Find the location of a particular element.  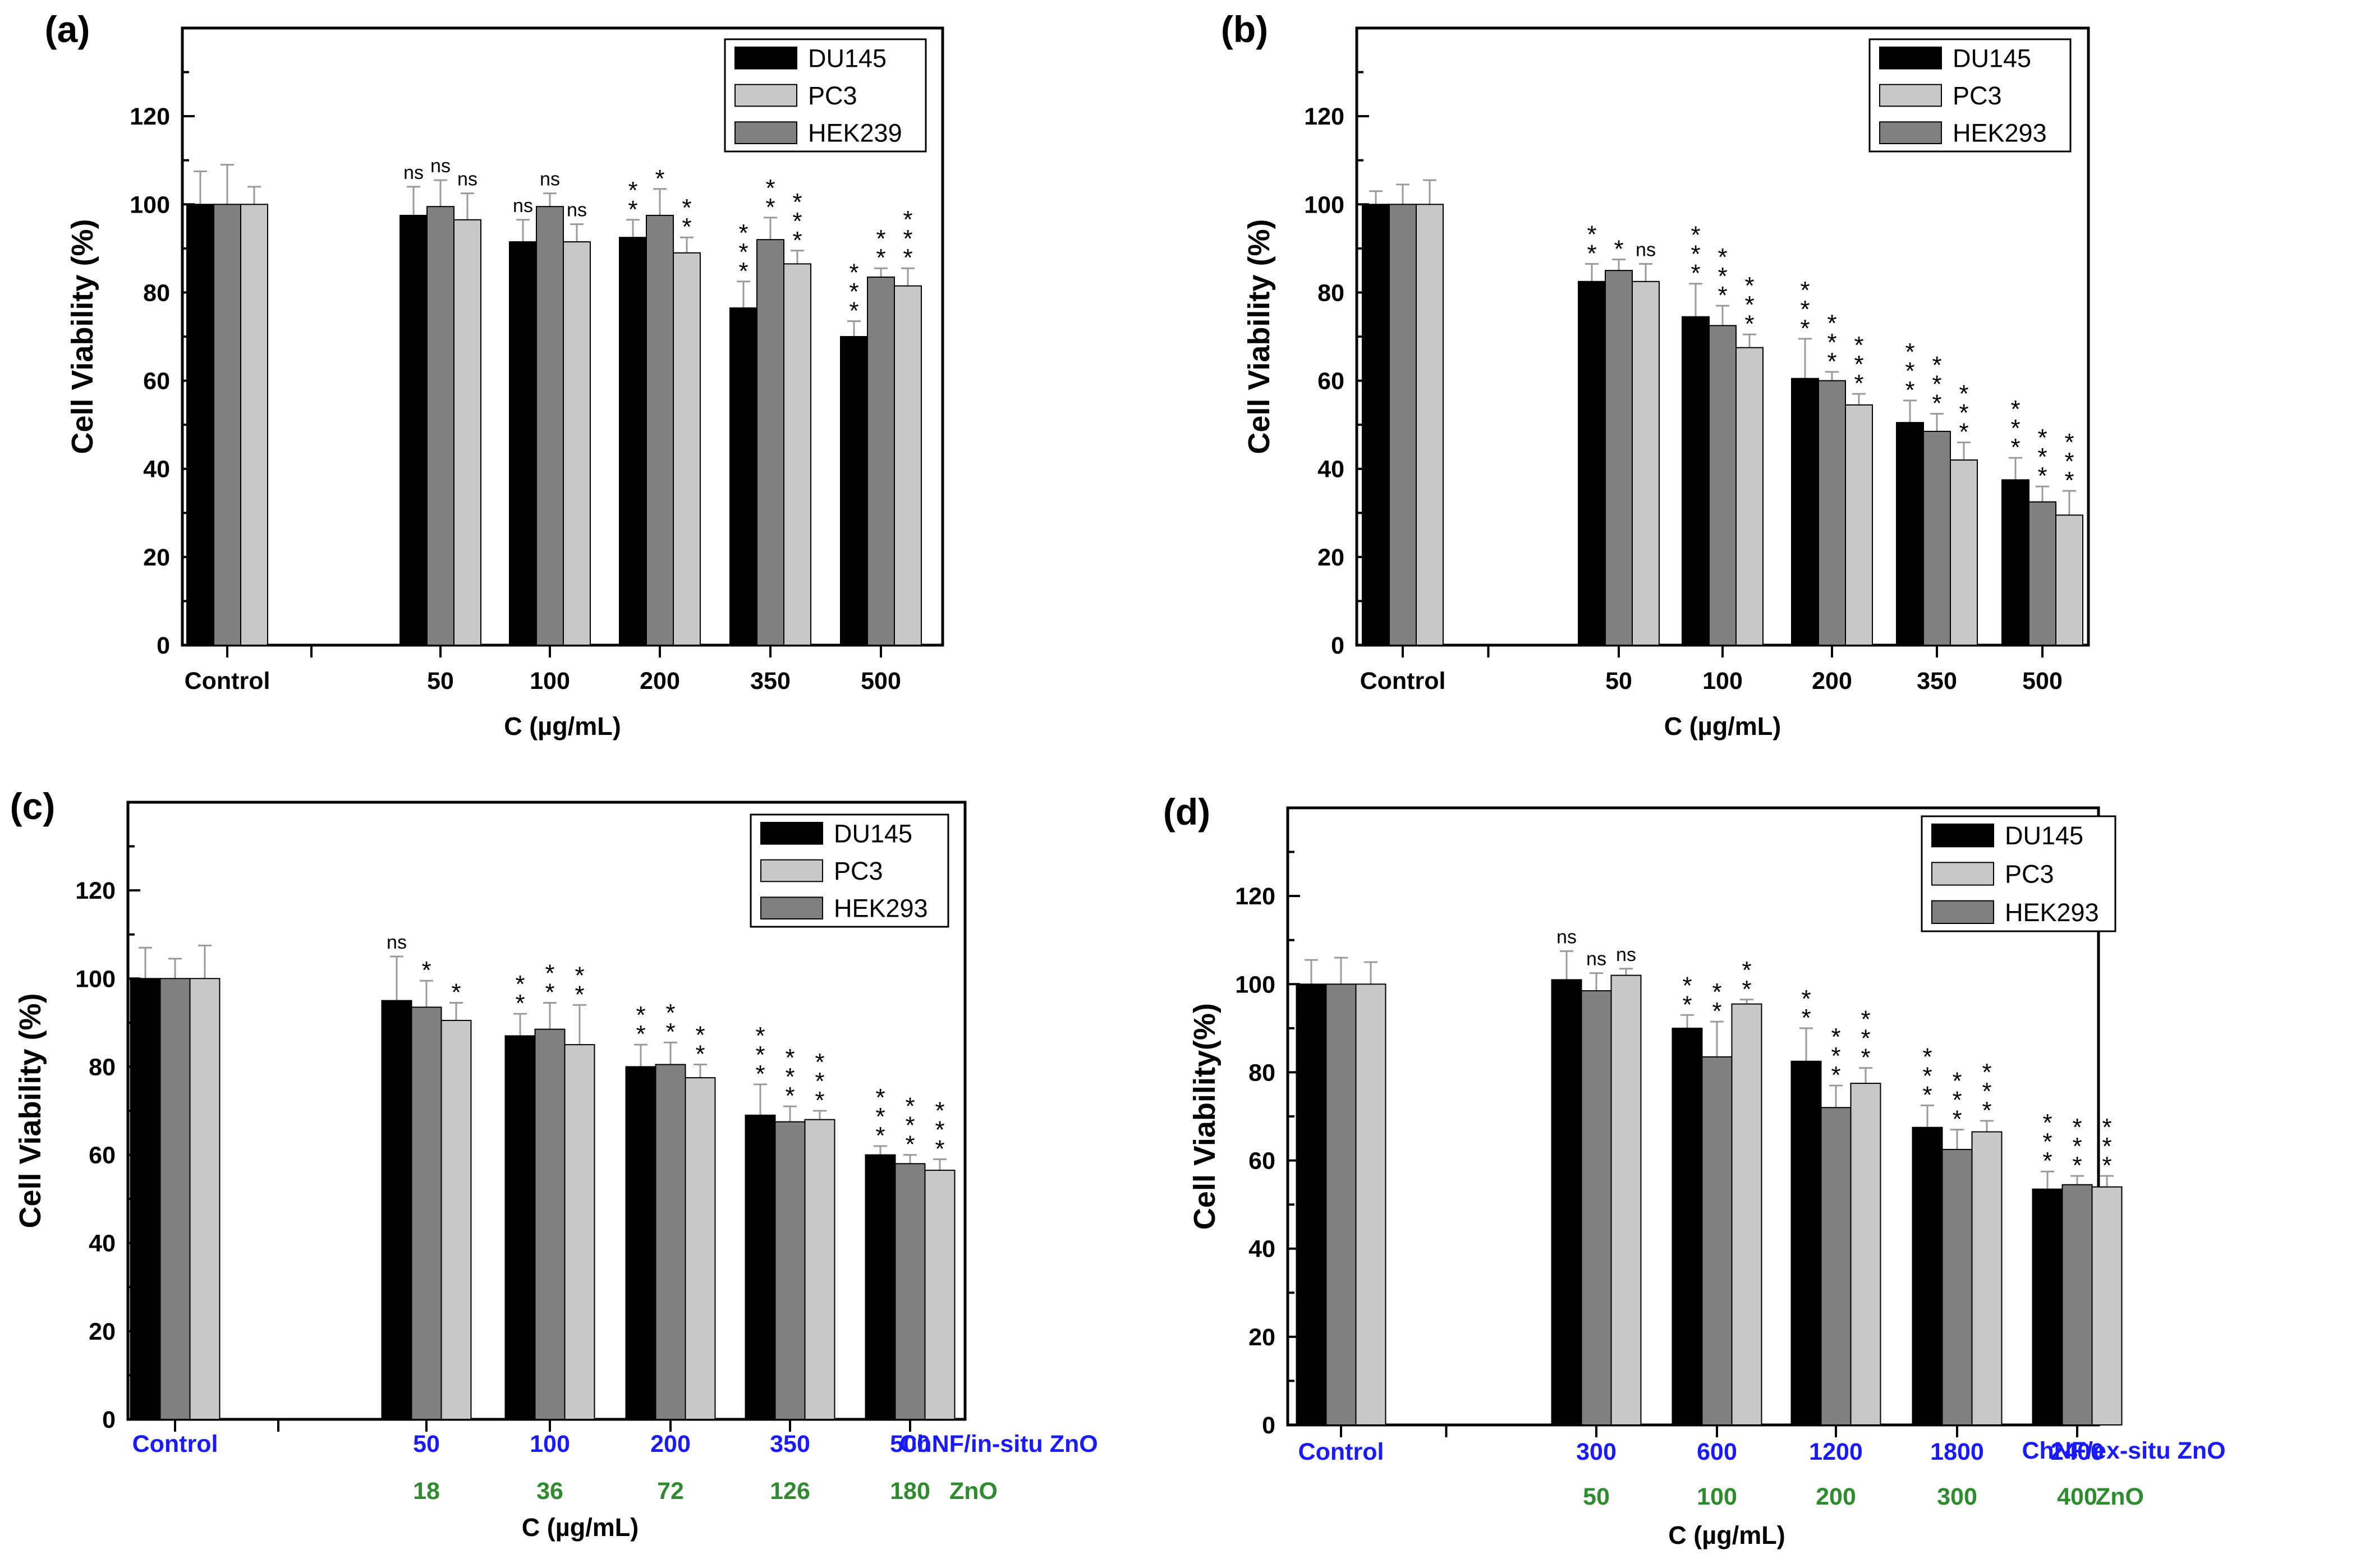

panel-d-sig-ns: ns is located at coordinates (1626, 954).